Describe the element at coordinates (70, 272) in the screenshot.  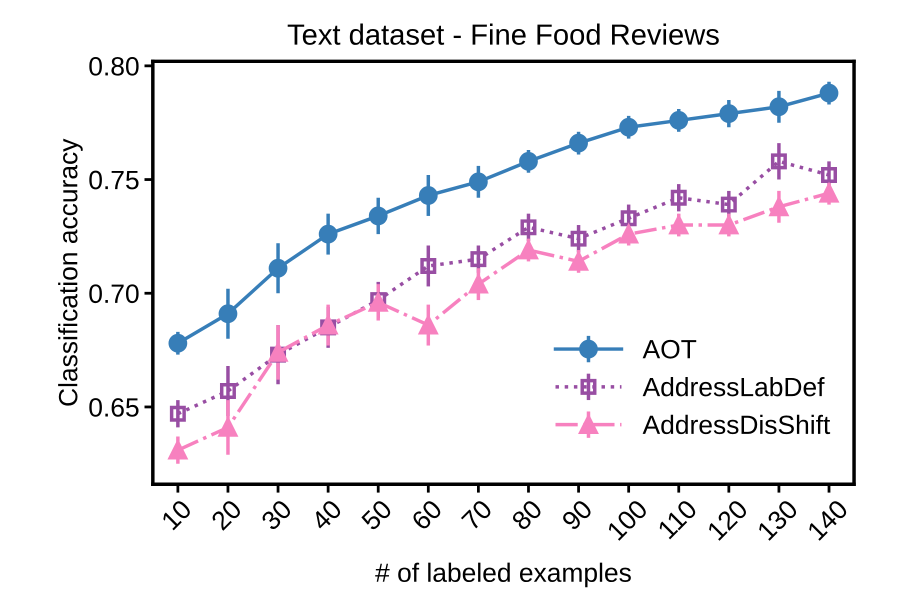
I see `y-axis-title: Classification accuracy` at that location.